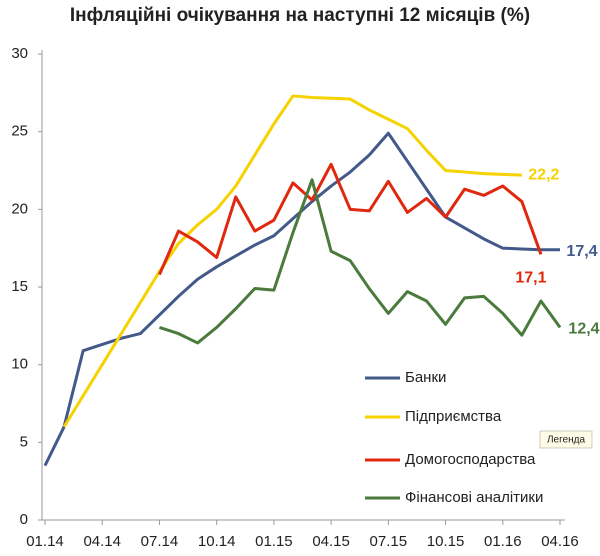 The height and width of the screenshot is (556, 600). Describe the element at coordinates (45, 541) in the screenshot. I see `x-tick-label: 01.14` at that location.